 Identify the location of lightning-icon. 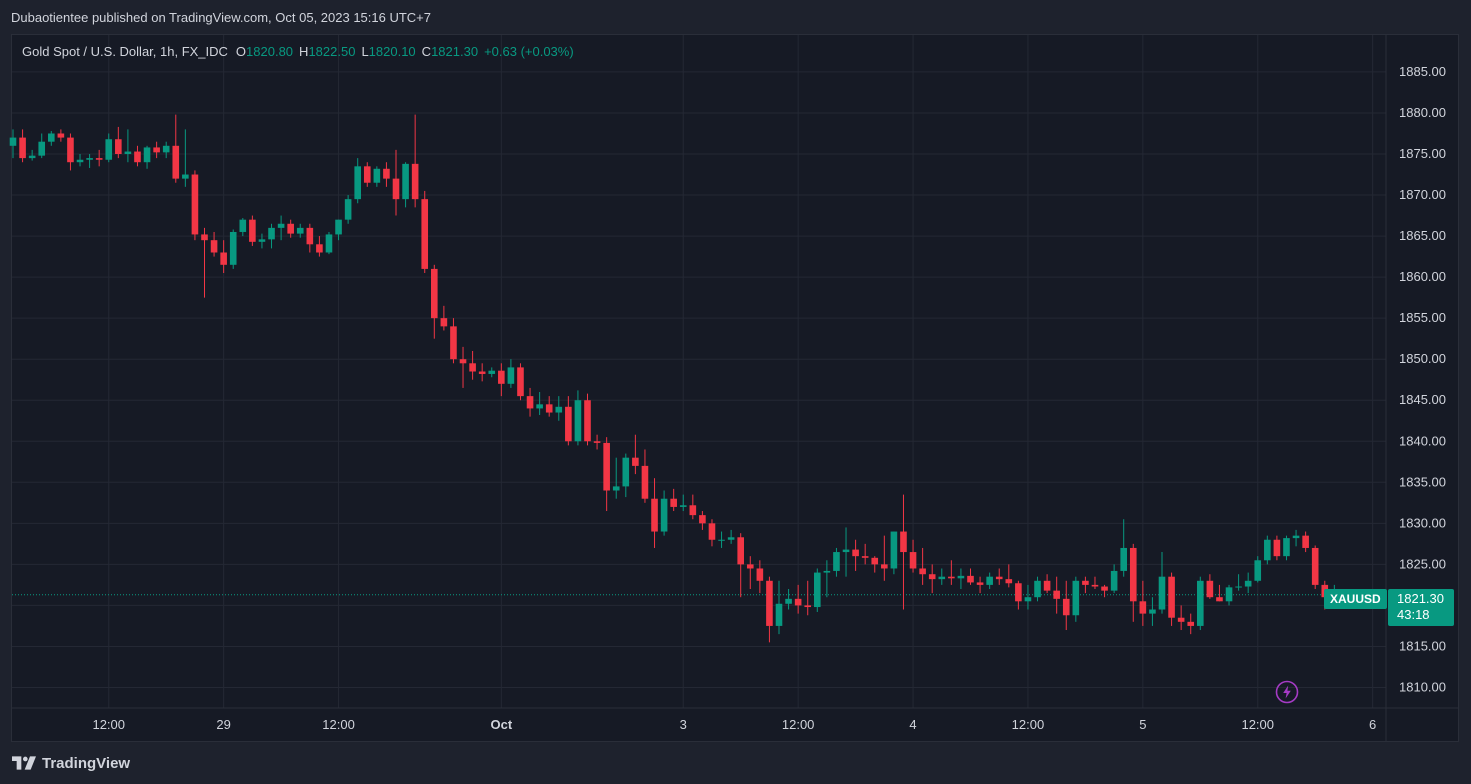
(1287, 692).